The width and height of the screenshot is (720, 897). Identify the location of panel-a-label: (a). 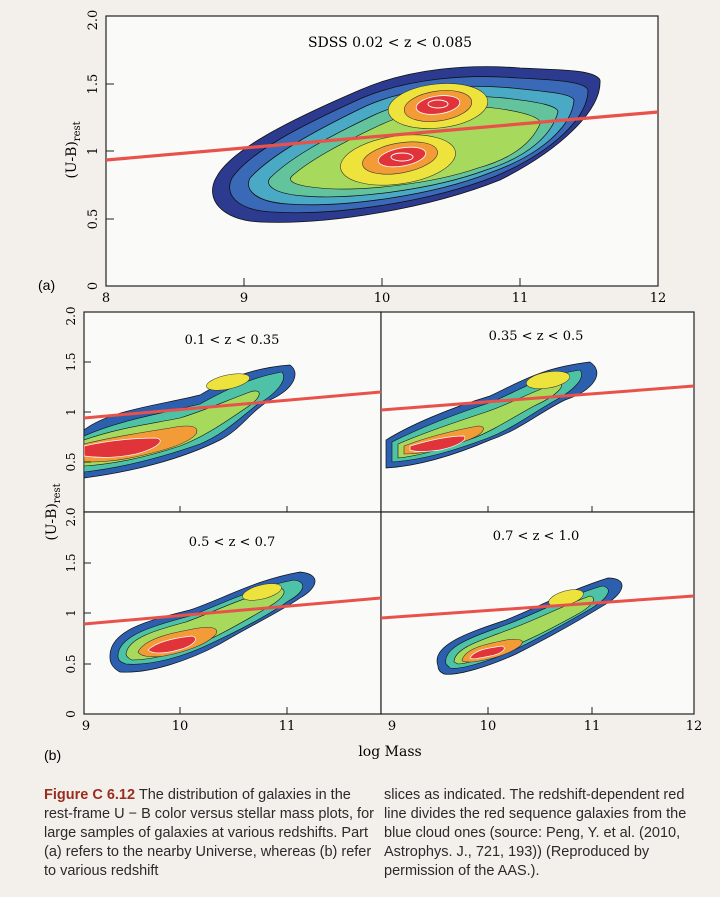
(46, 285).